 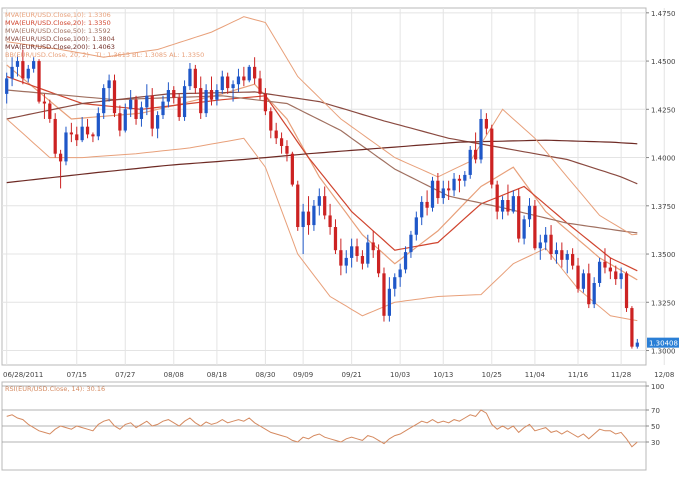 What do you see at coordinates (77, 375) in the screenshot?
I see `date-tick-label: 07/15` at bounding box center [77, 375].